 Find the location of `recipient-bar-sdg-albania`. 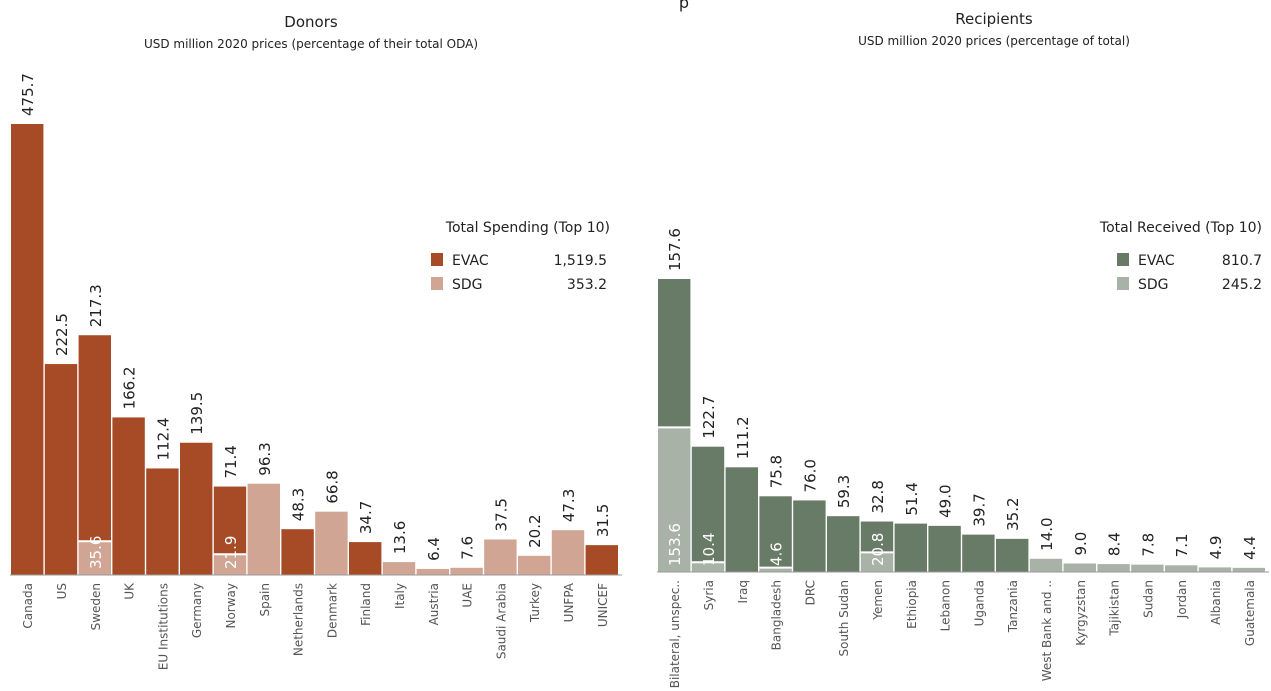

recipient-bar-sdg-albania is located at coordinates (1215, 569).